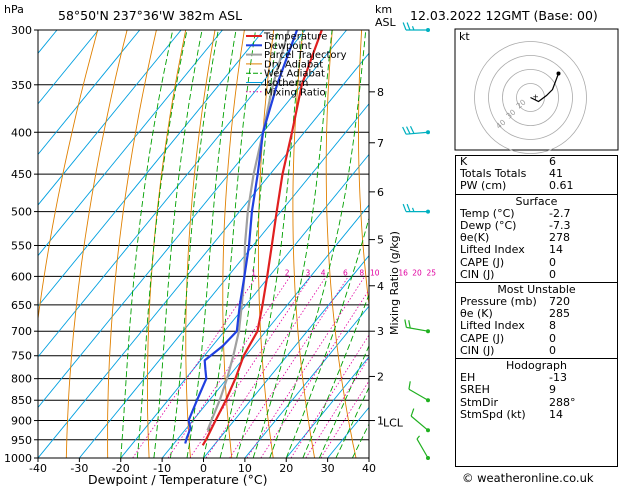  I want to click on legend-label: Wet Adiabat, so click(294, 74).